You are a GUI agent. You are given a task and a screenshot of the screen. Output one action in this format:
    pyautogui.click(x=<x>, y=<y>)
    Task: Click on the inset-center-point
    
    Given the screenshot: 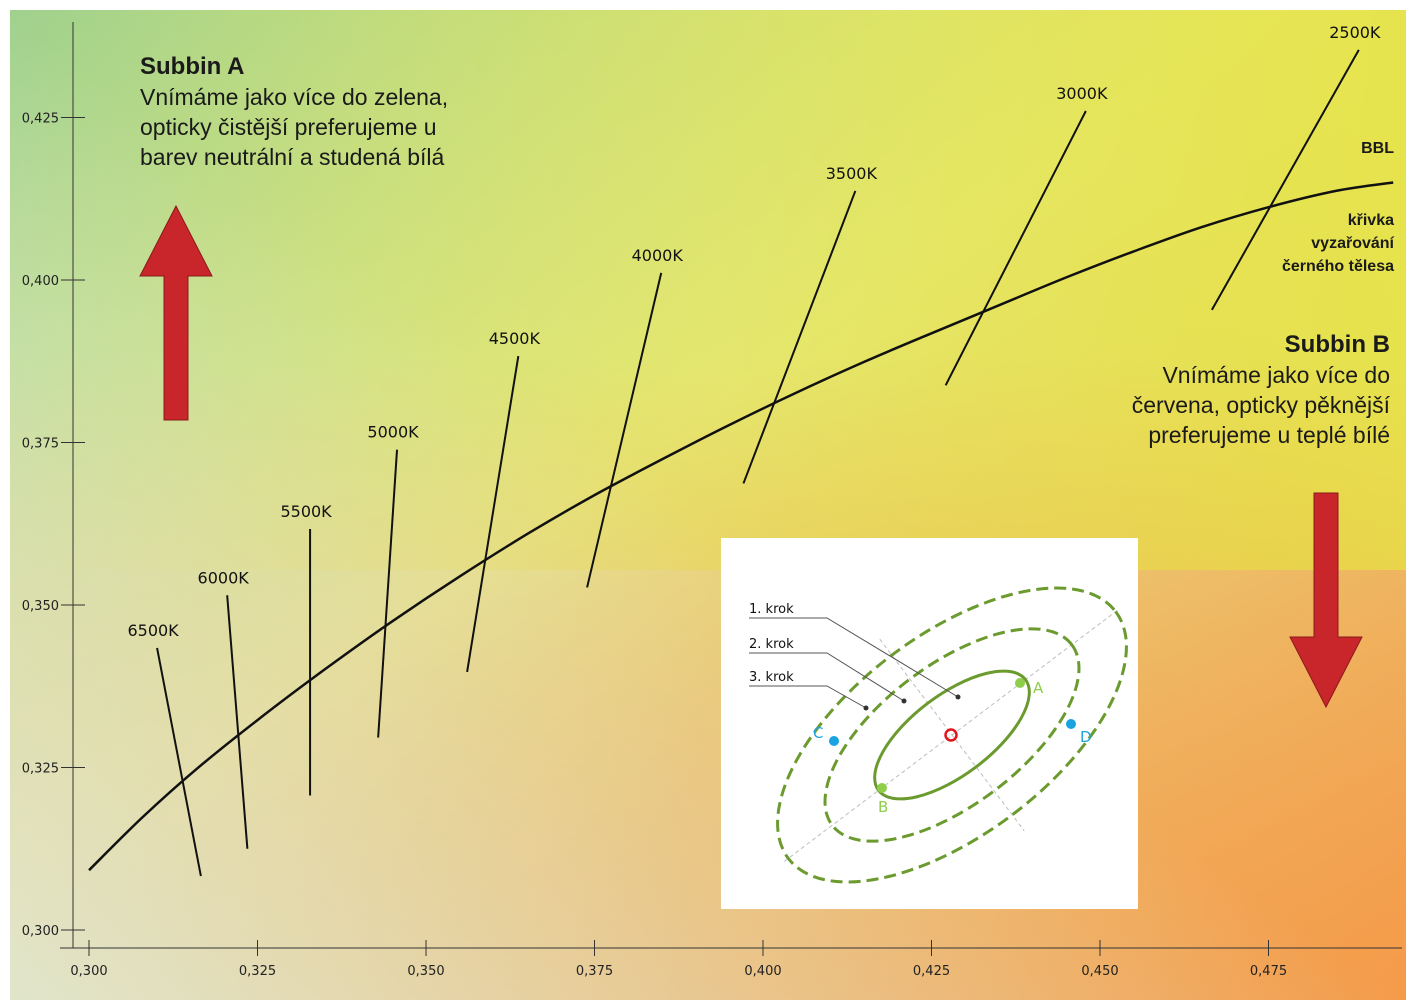 What is the action you would take?
    pyautogui.click(x=951, y=735)
    